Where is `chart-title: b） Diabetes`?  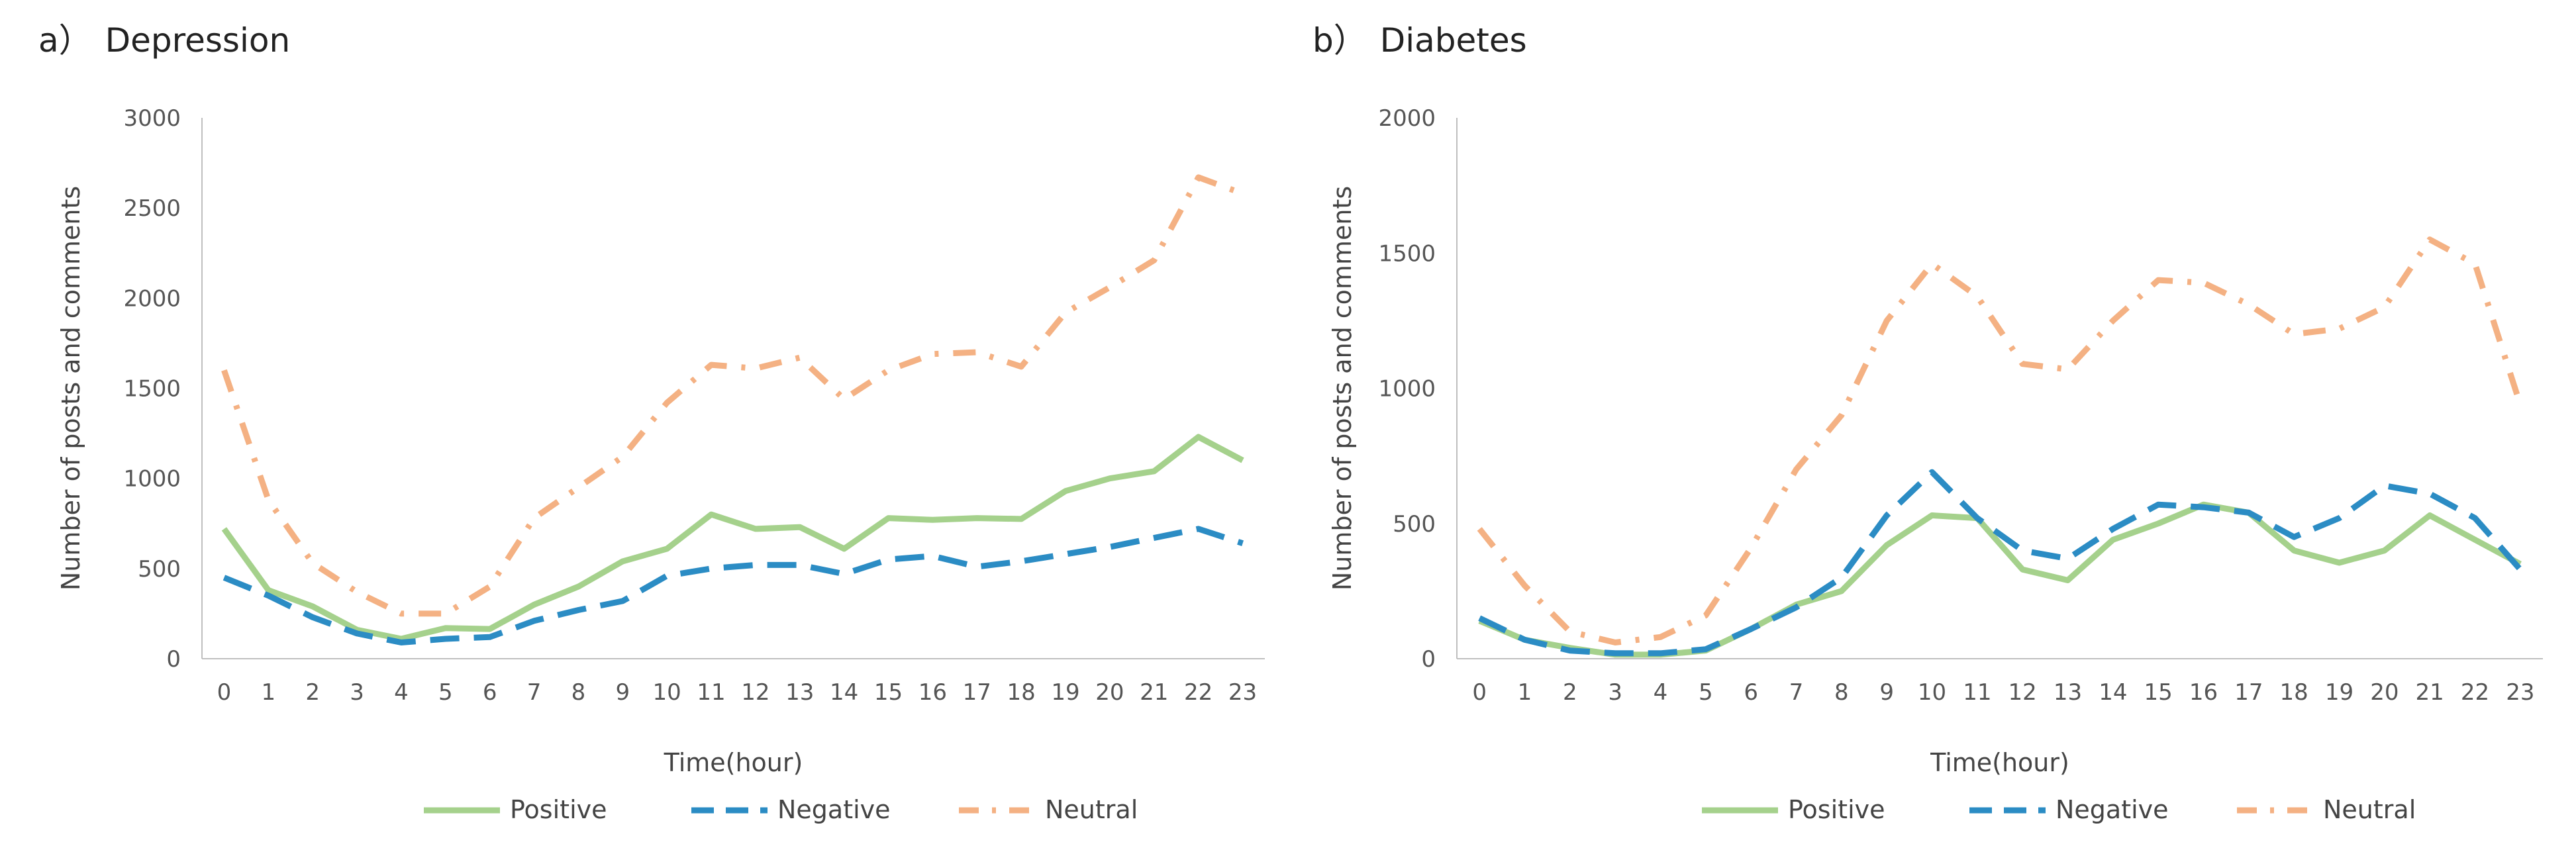
chart-title: b） Diabetes is located at coordinates (1420, 40).